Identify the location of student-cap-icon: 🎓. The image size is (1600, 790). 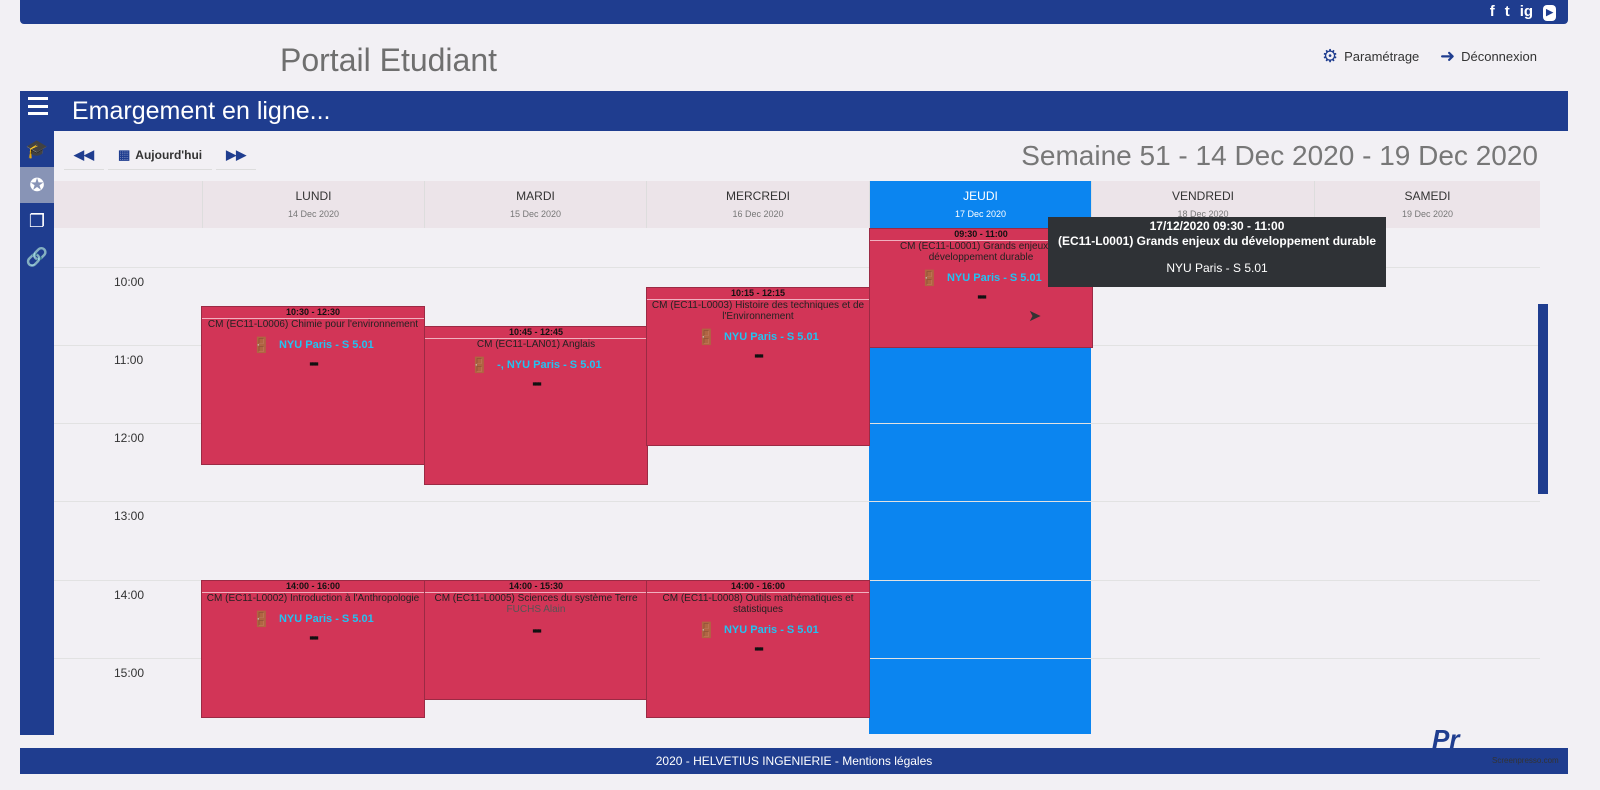
(37, 148).